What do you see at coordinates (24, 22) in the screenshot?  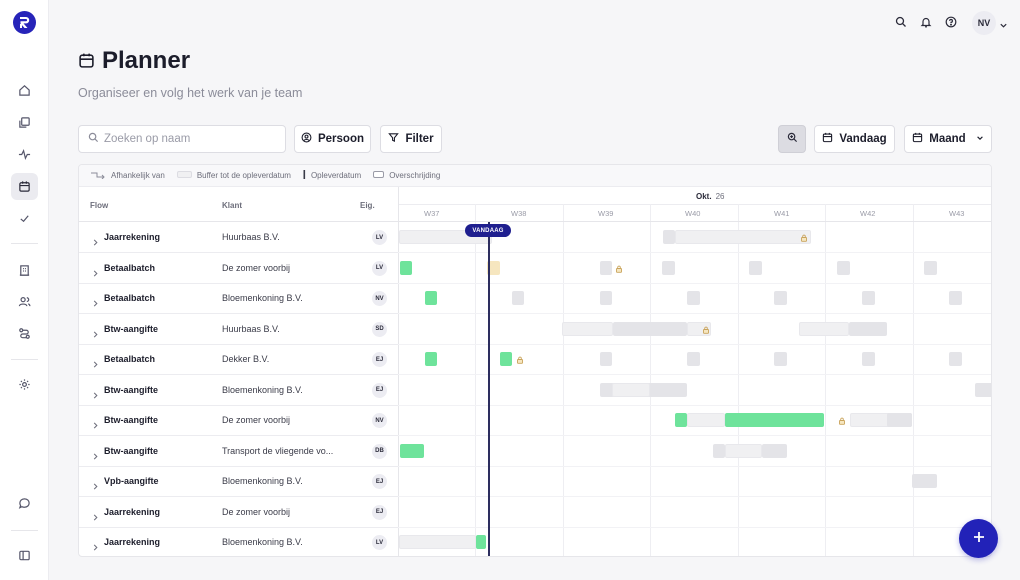 I see `app-logo` at bounding box center [24, 22].